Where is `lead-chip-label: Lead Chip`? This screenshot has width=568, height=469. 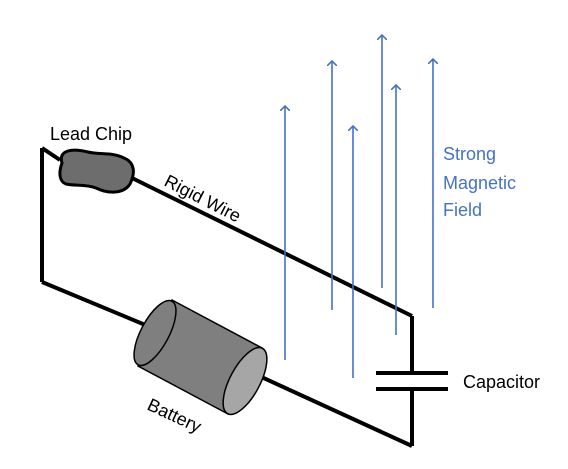
lead-chip-label: Lead Chip is located at coordinates (91, 134).